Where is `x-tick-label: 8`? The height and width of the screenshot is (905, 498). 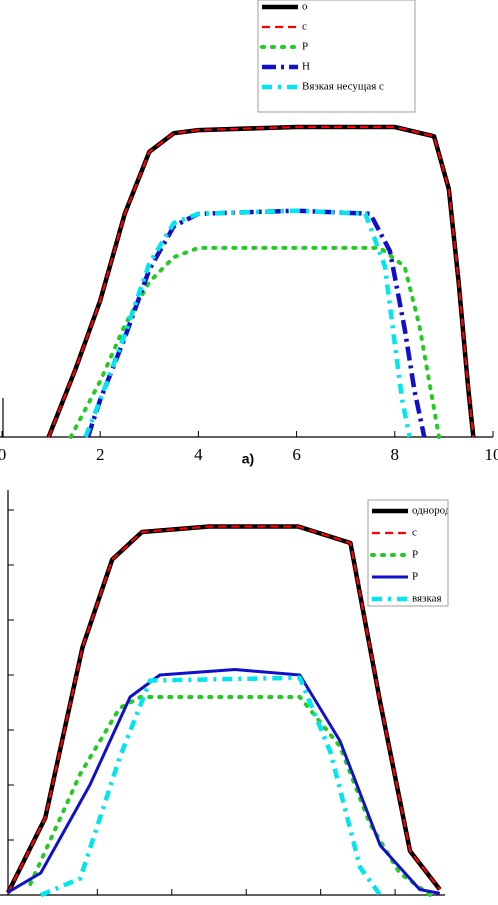
x-tick-label: 8 is located at coordinates (395, 454).